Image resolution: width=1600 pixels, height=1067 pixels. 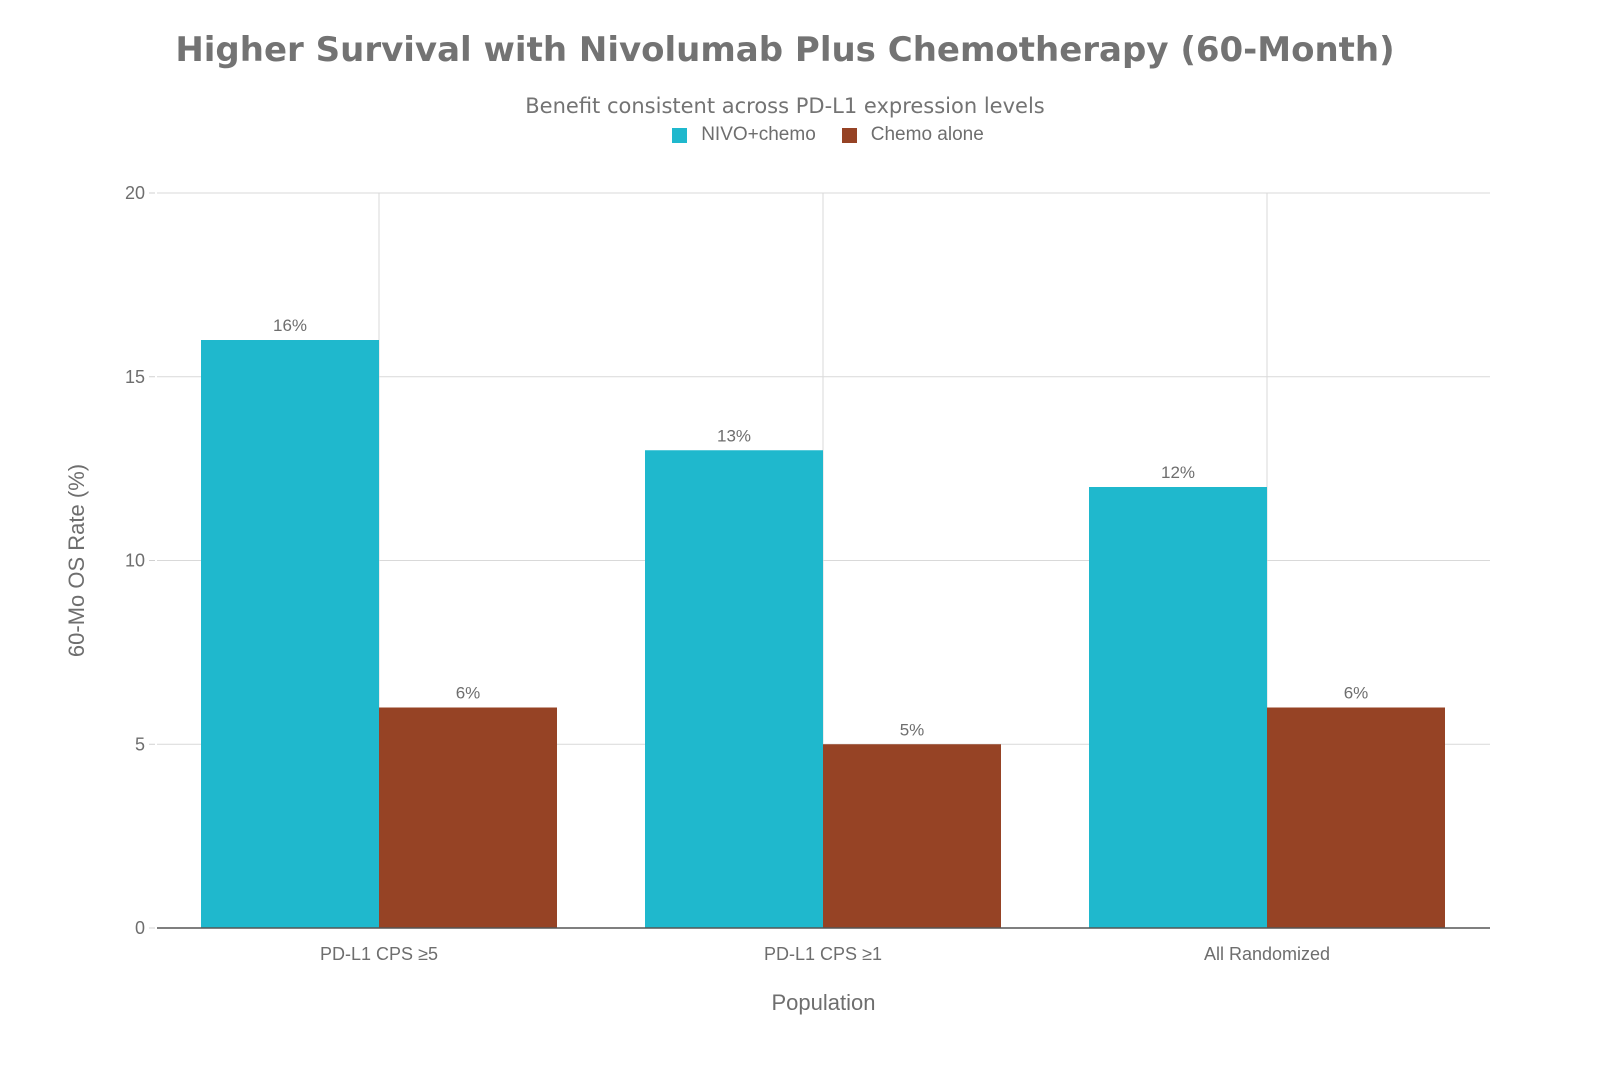 What do you see at coordinates (379, 954) in the screenshot?
I see `x-tick-label: PD-L1 CPS ≥5` at bounding box center [379, 954].